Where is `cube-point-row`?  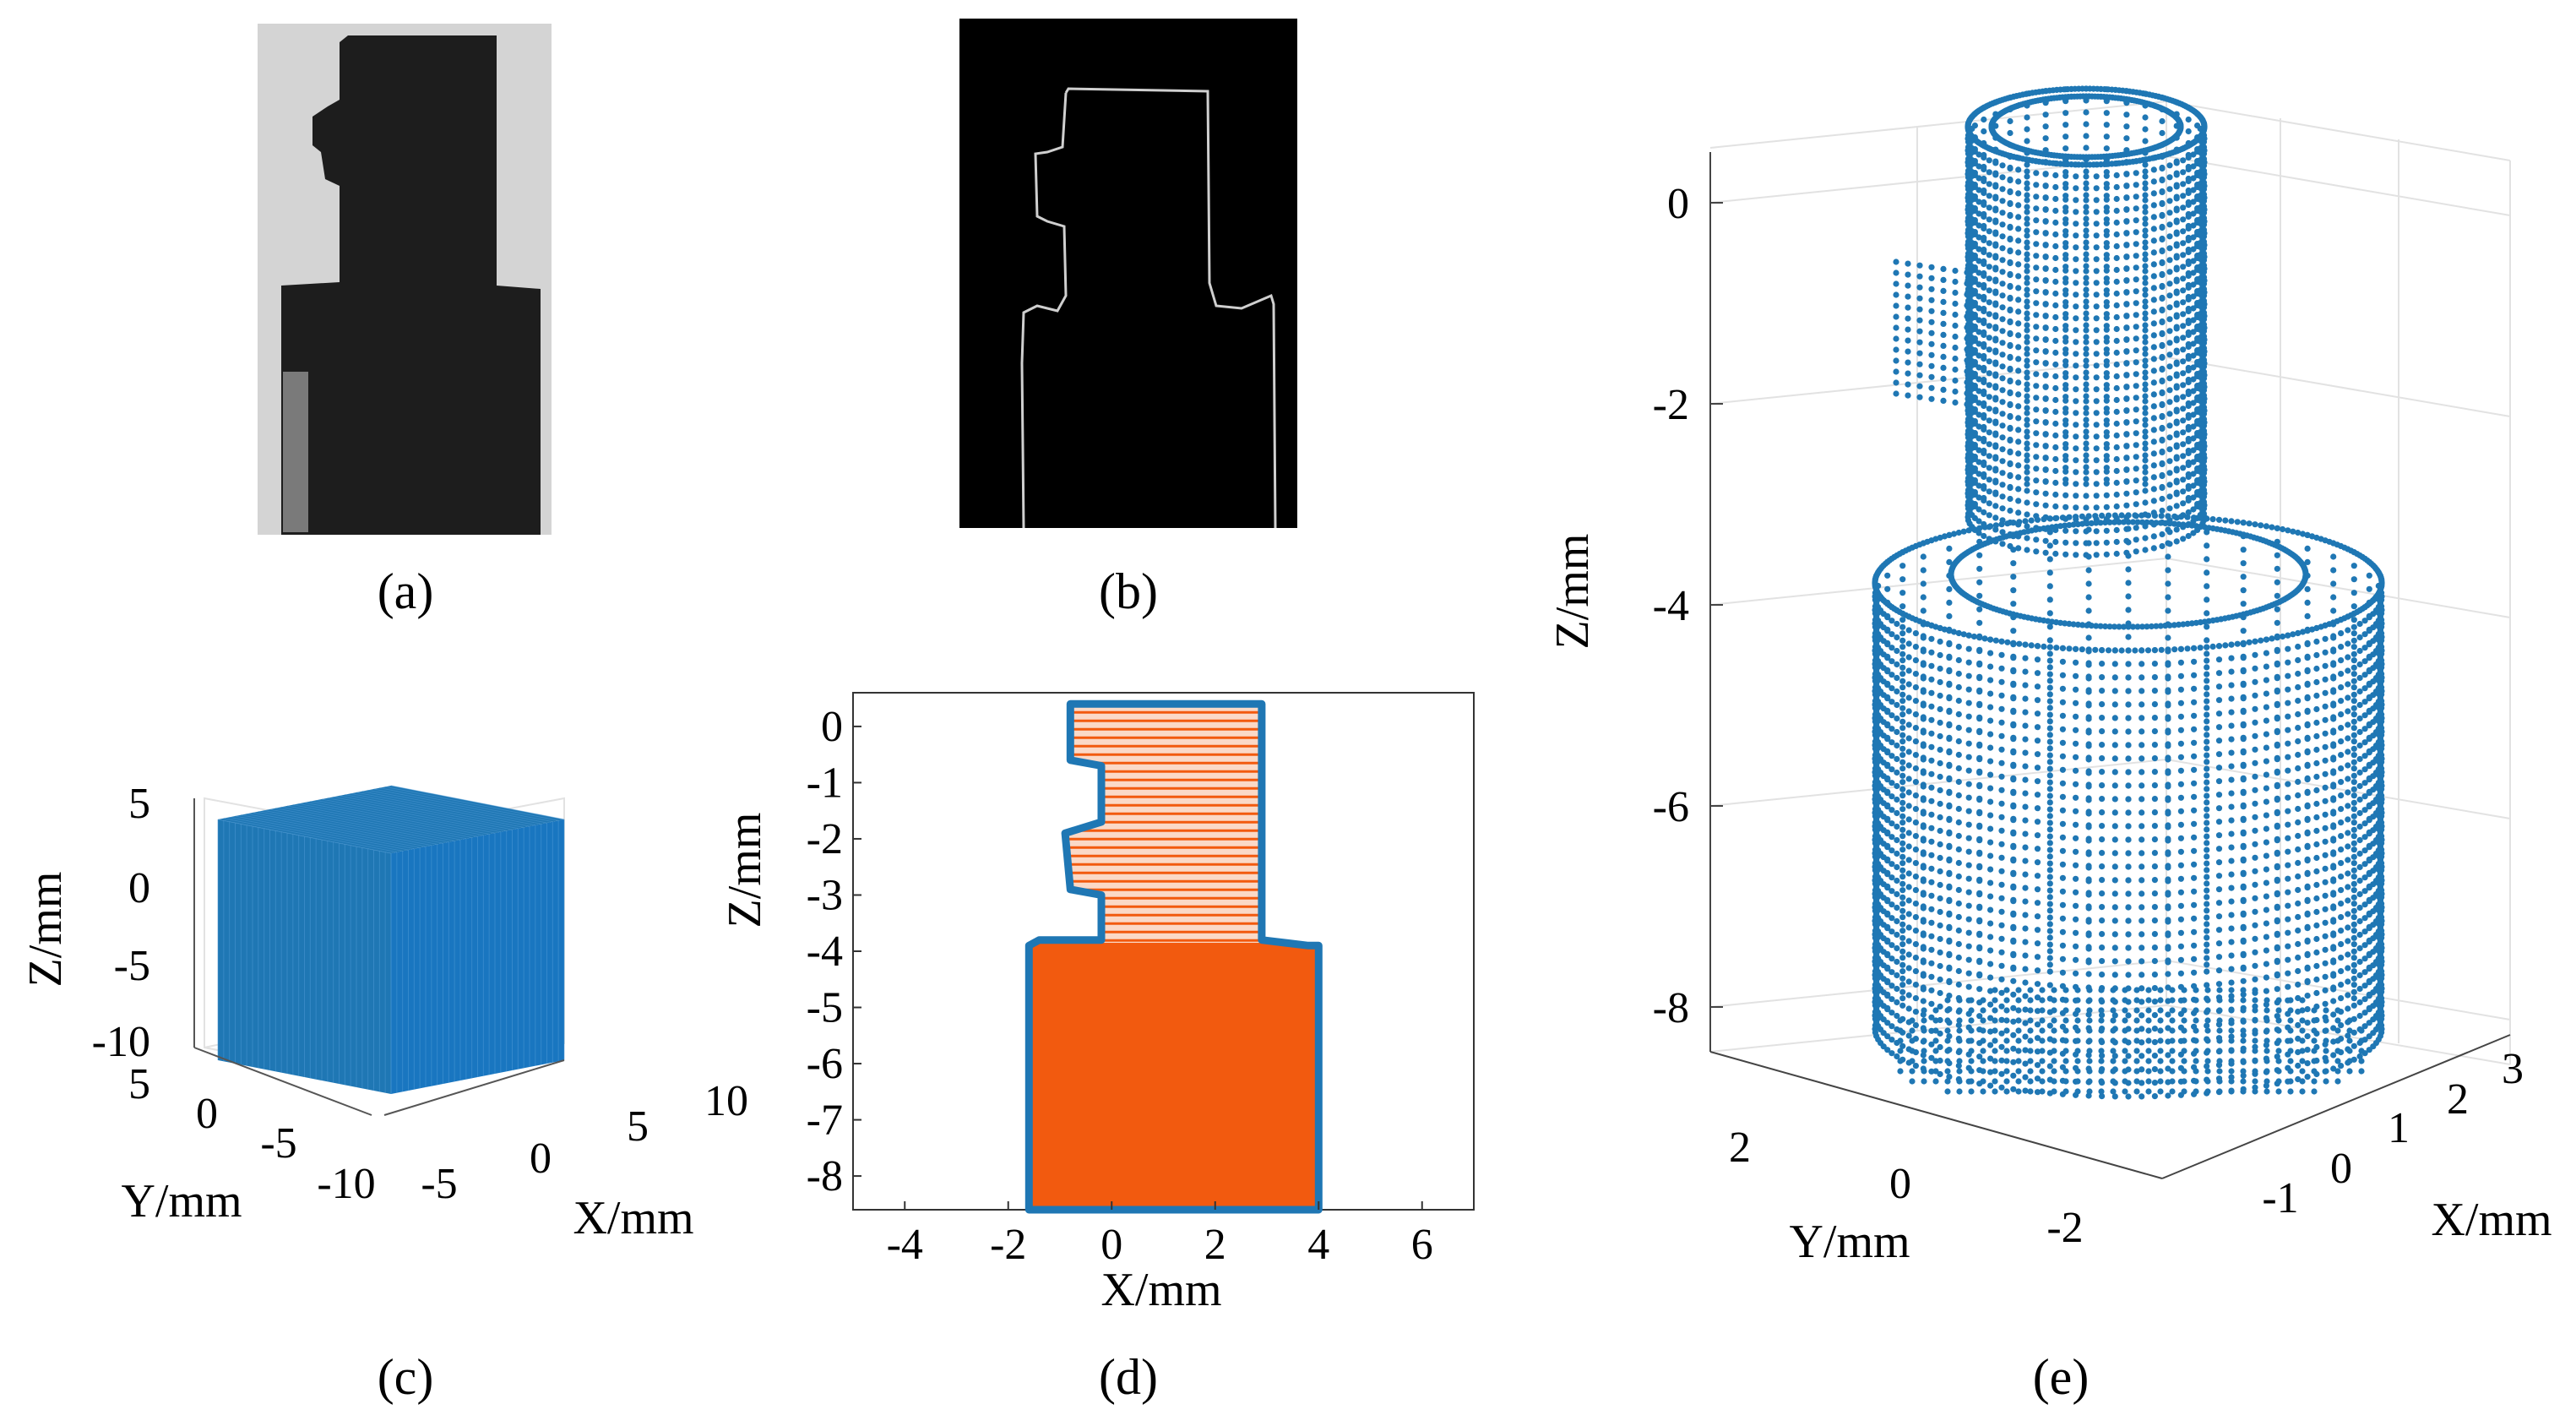 cube-point-row is located at coordinates (379, 822).